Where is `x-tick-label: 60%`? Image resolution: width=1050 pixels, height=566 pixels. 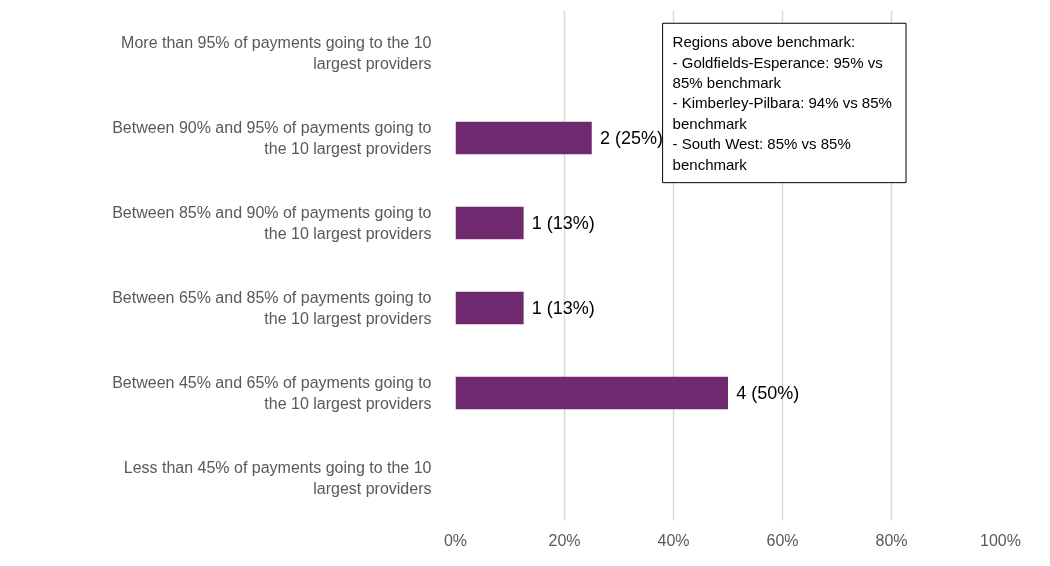 x-tick-label: 60% is located at coordinates (782, 540).